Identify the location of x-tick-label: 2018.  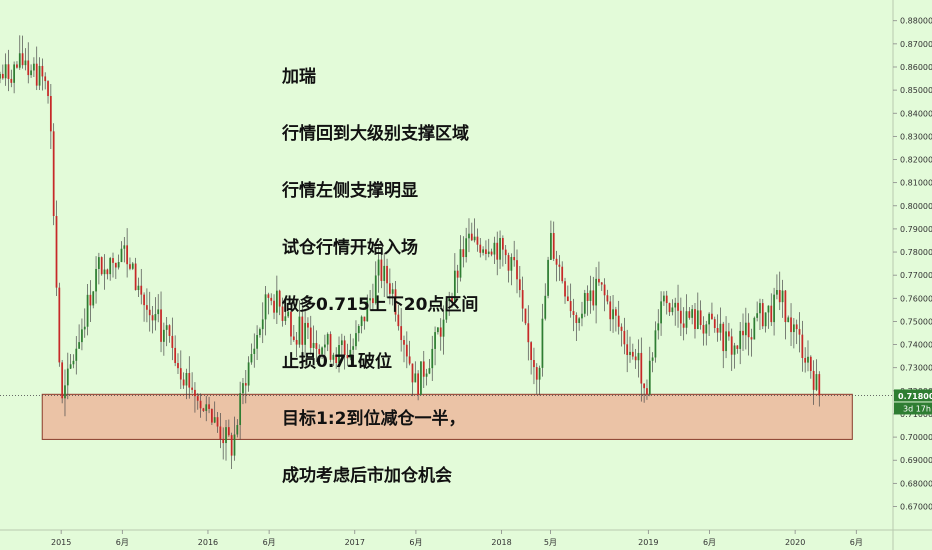
(501, 542).